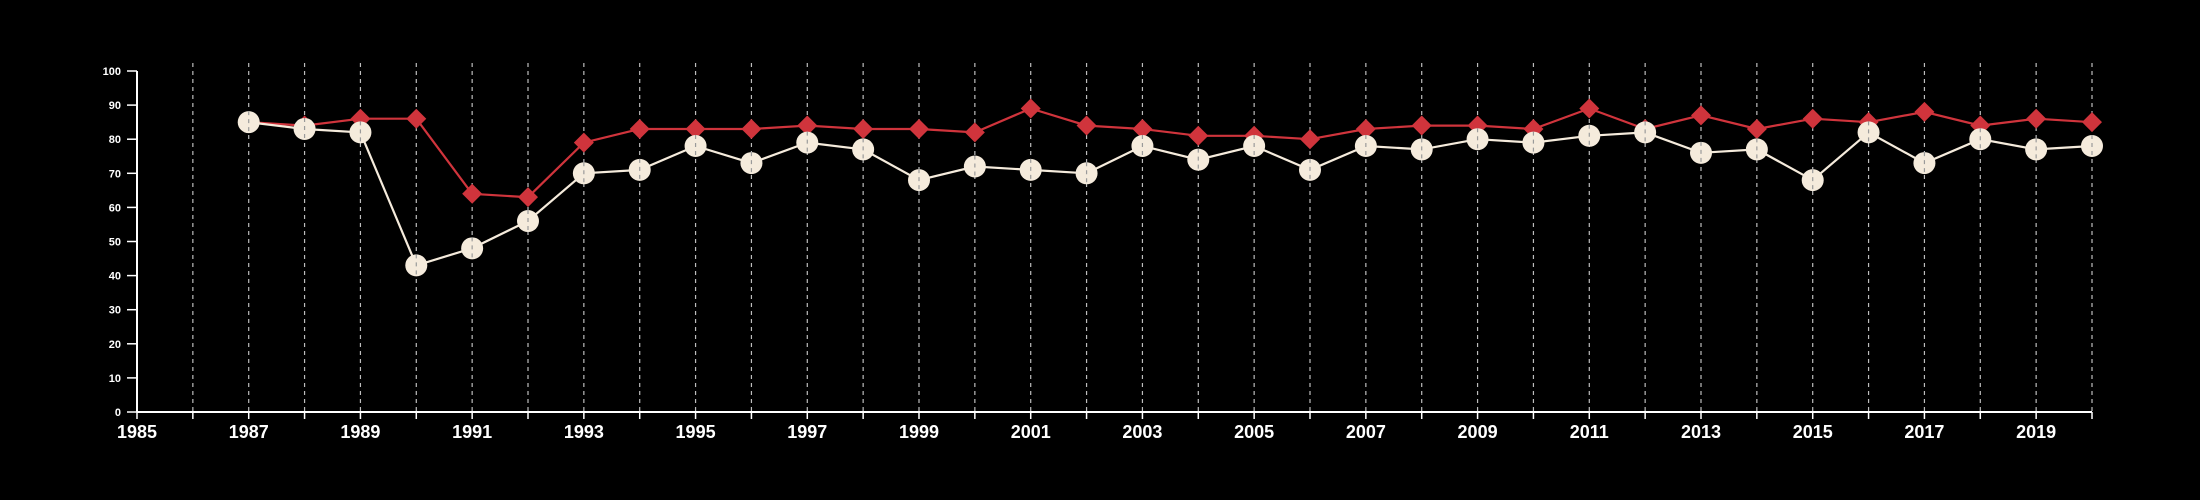 The height and width of the screenshot is (500, 2200). What do you see at coordinates (115, 174) in the screenshot?
I see `y-tick-label: 70` at bounding box center [115, 174].